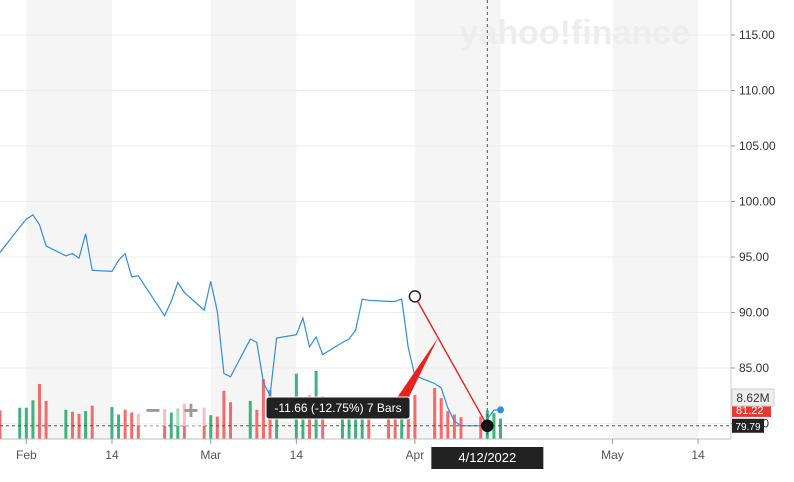 The width and height of the screenshot is (794, 482). I want to click on y-tick-label: 105.00, so click(757, 146).